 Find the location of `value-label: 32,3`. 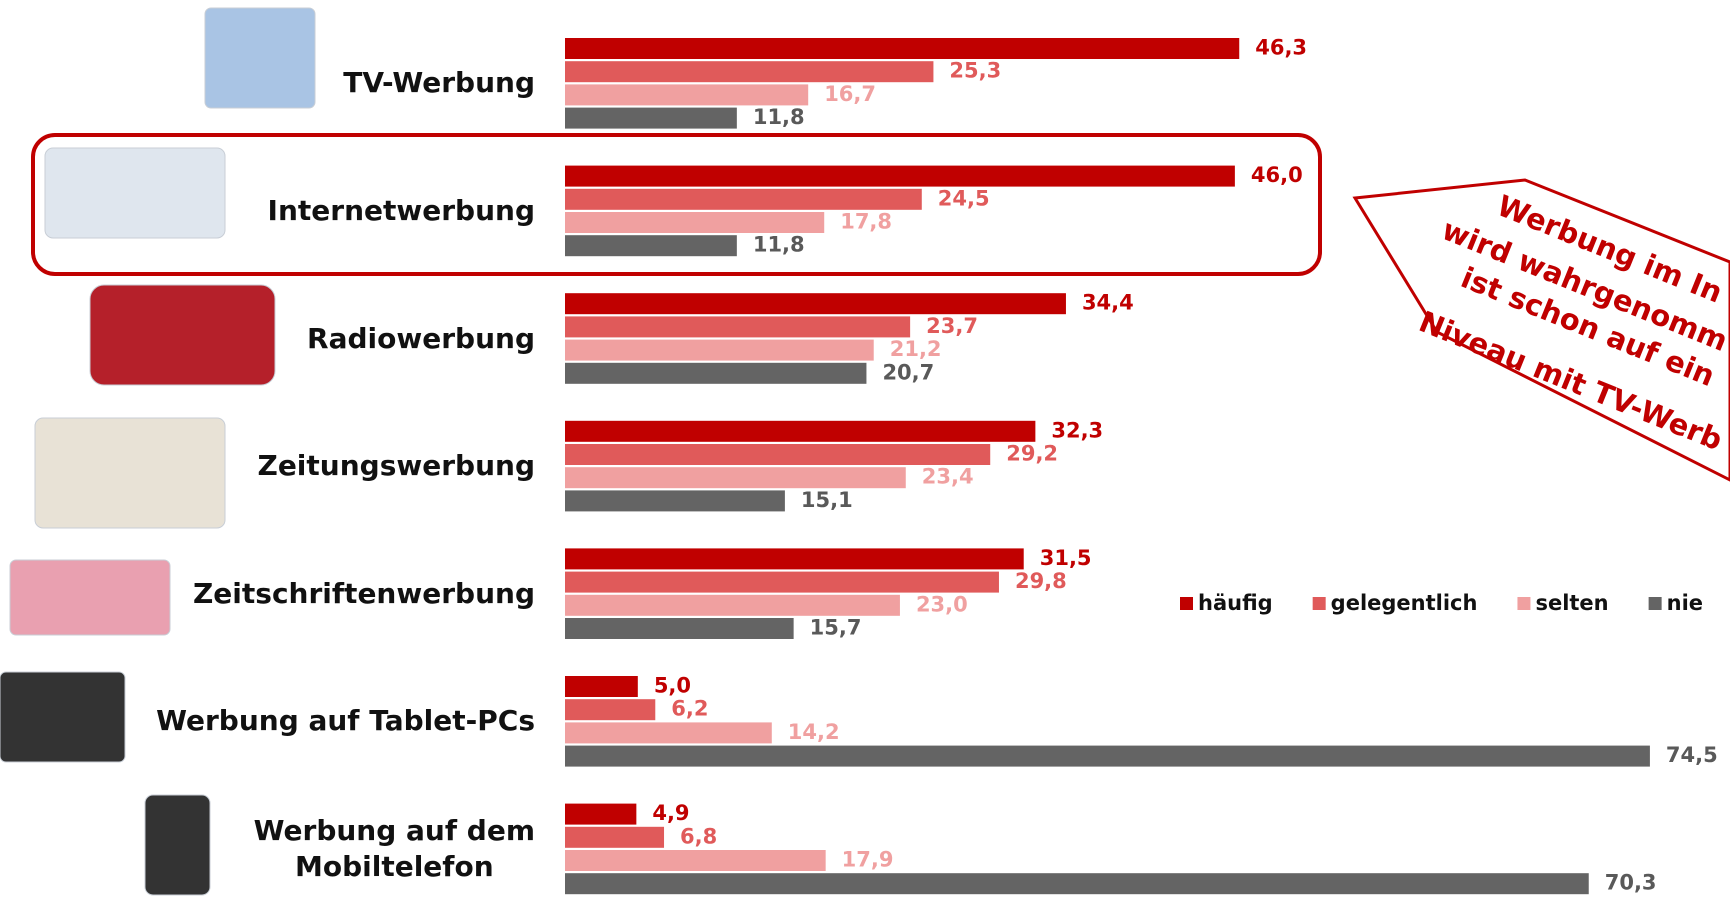

value-label: 32,3 is located at coordinates (1077, 430).